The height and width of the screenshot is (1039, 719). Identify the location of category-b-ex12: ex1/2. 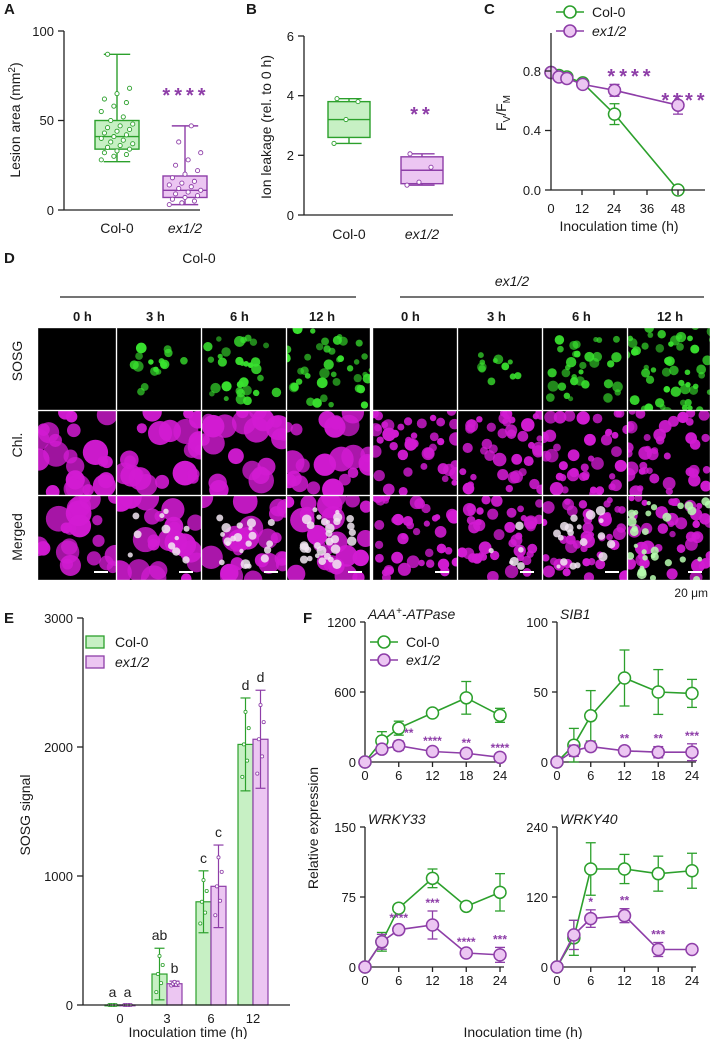
(422, 234).